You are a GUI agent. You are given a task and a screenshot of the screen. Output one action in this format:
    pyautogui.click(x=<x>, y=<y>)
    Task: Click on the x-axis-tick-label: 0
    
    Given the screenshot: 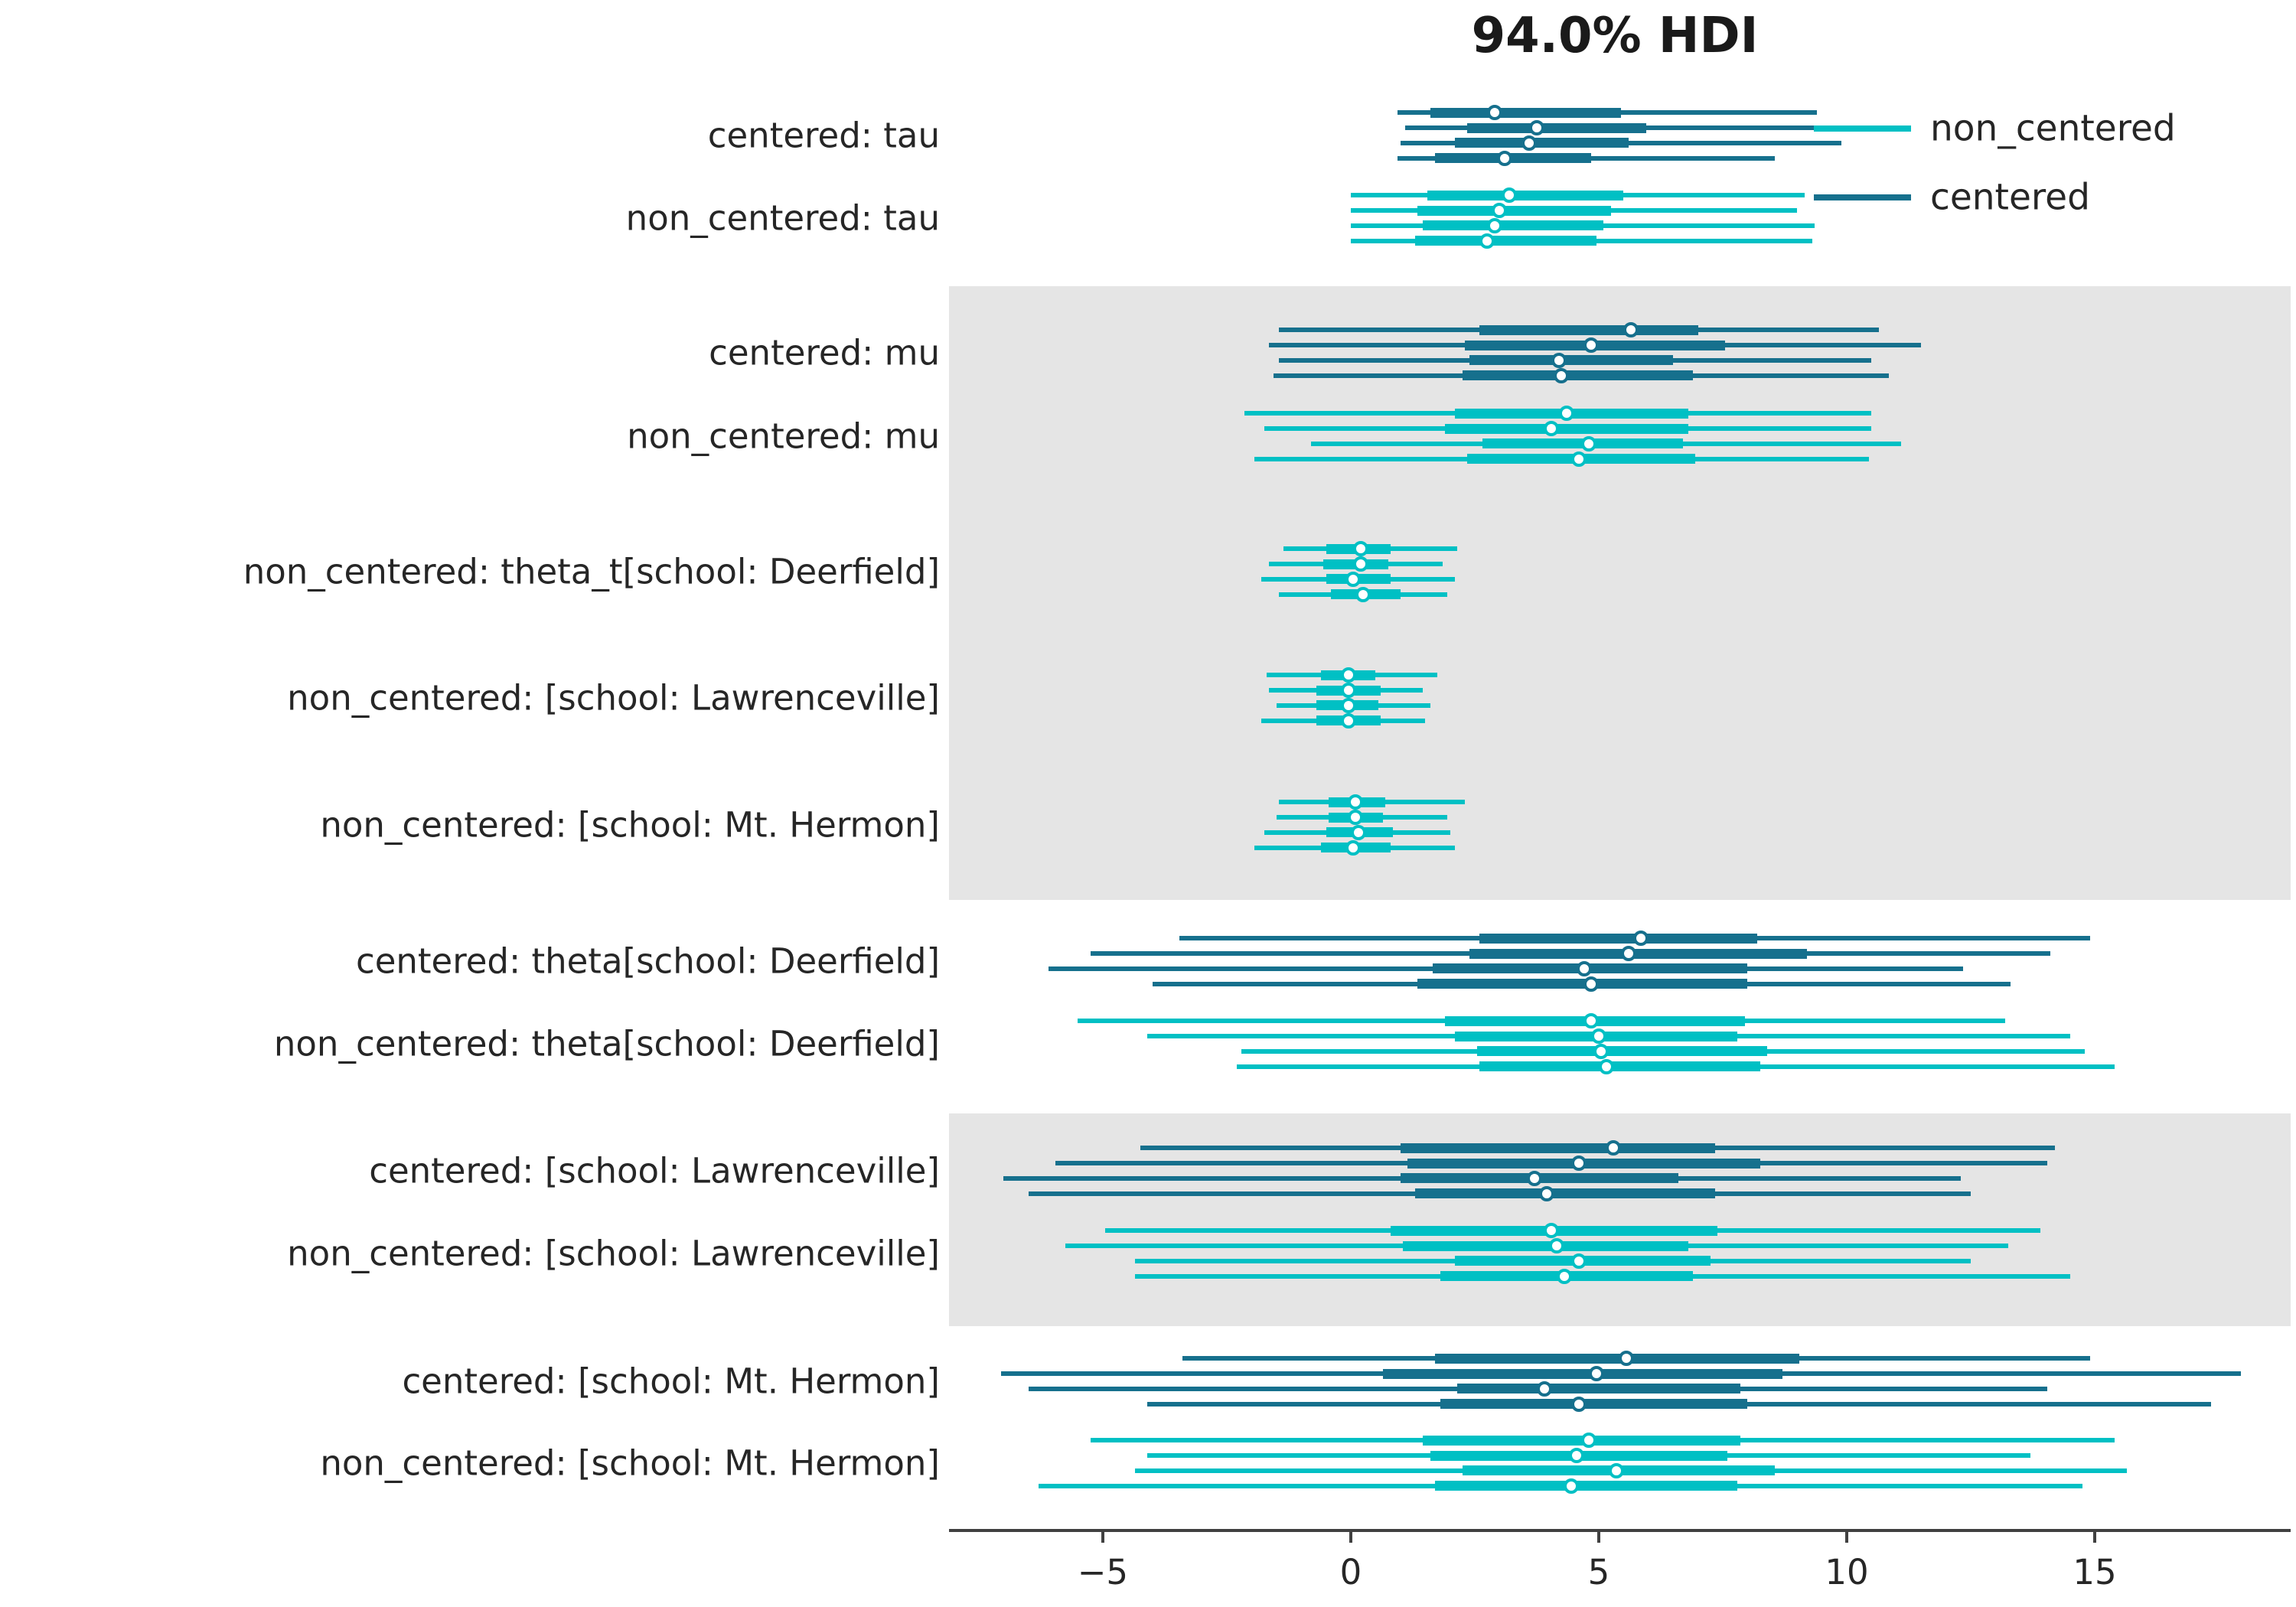 What is the action you would take?
    pyautogui.click(x=1350, y=1572)
    